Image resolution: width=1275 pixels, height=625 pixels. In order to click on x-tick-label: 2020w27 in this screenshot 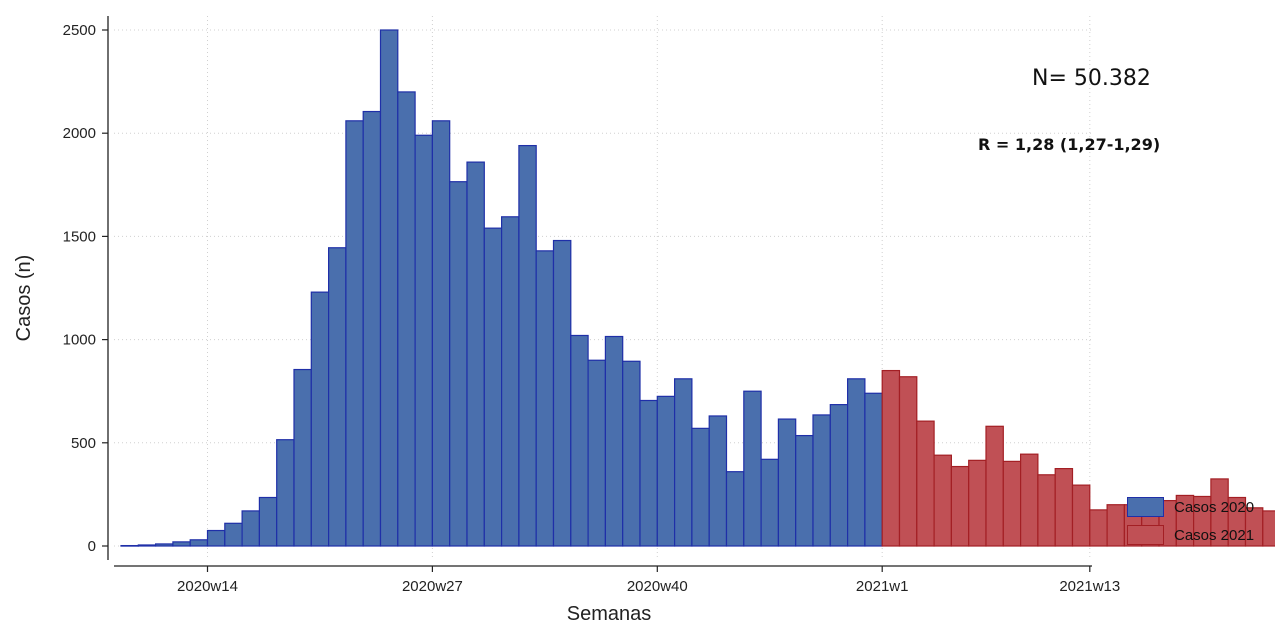, I will do `click(432, 586)`.